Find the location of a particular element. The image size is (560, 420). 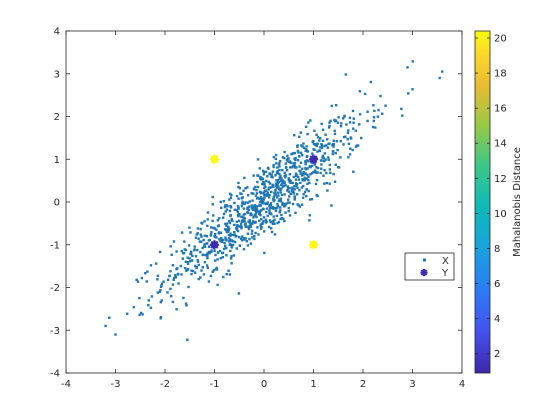

colorbar-tick-label: 4 is located at coordinates (497, 319).